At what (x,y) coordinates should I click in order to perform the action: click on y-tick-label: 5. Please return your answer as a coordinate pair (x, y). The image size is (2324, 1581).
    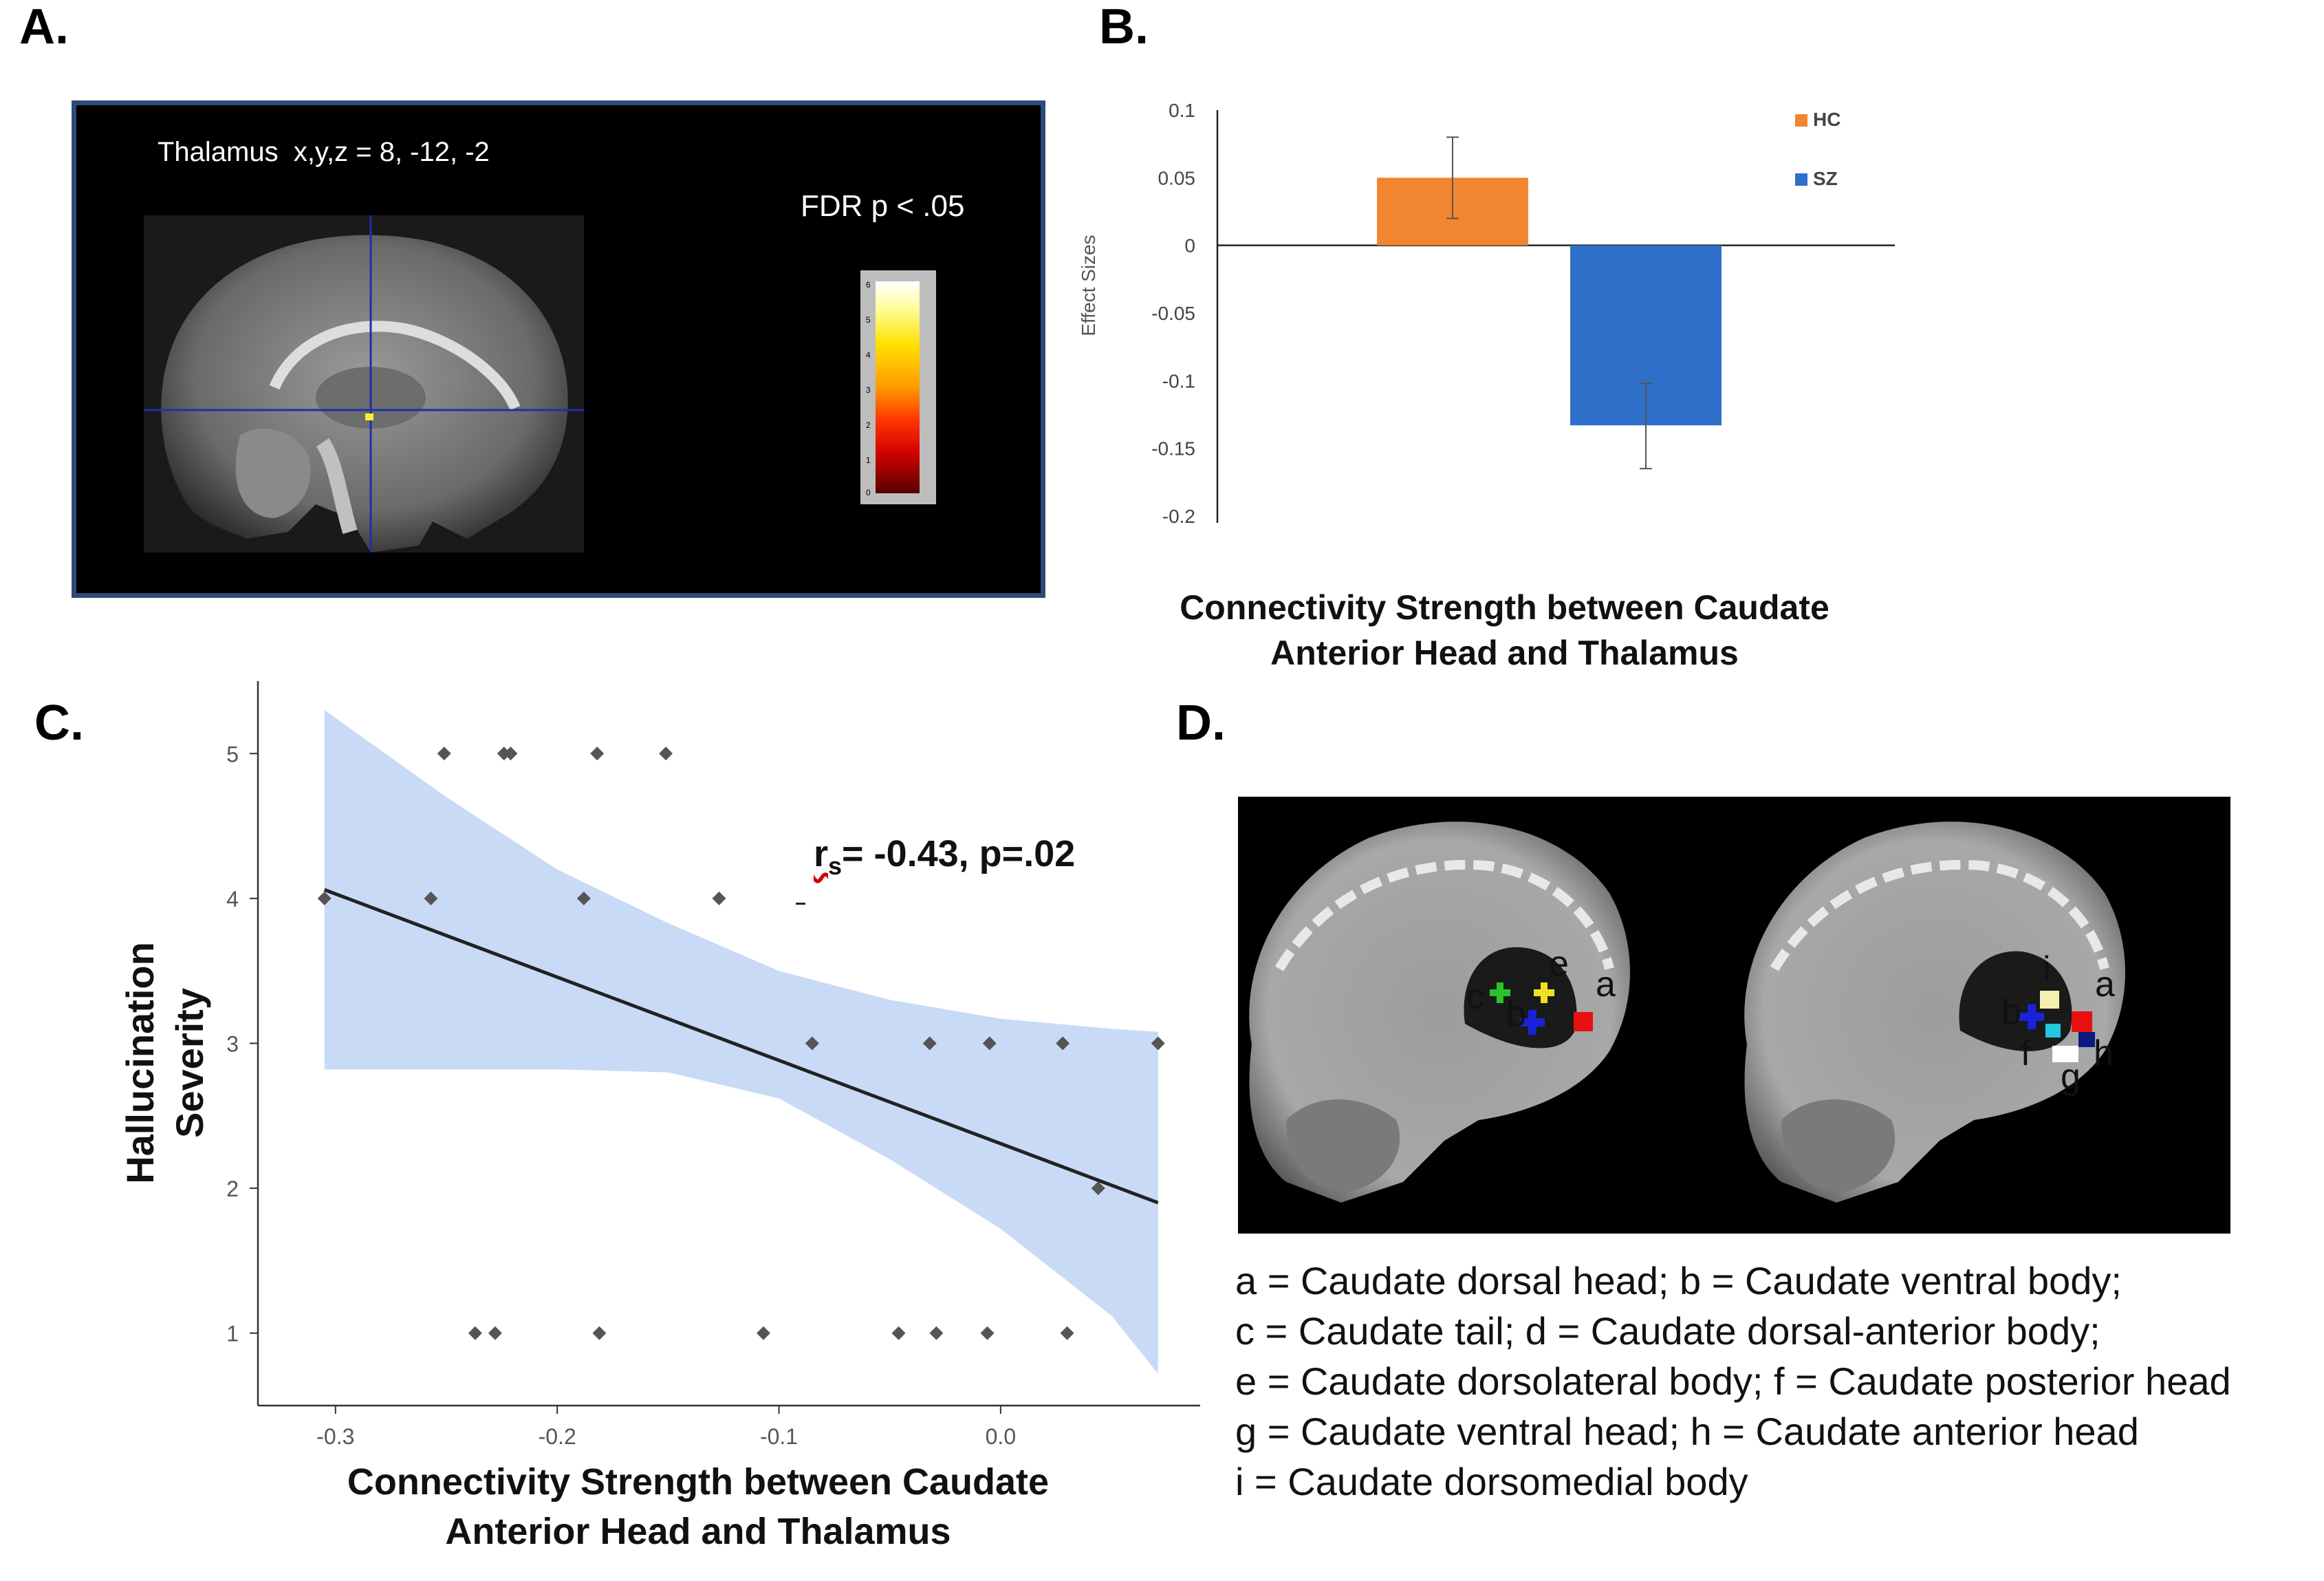
    Looking at the image, I should click on (232, 754).